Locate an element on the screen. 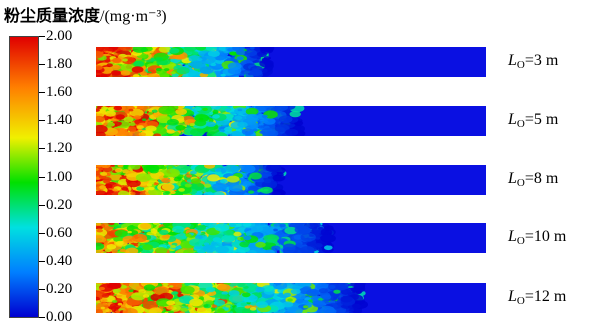 This screenshot has height=325, width=589. colorbar-tick-label: 1.60 is located at coordinates (59, 92).